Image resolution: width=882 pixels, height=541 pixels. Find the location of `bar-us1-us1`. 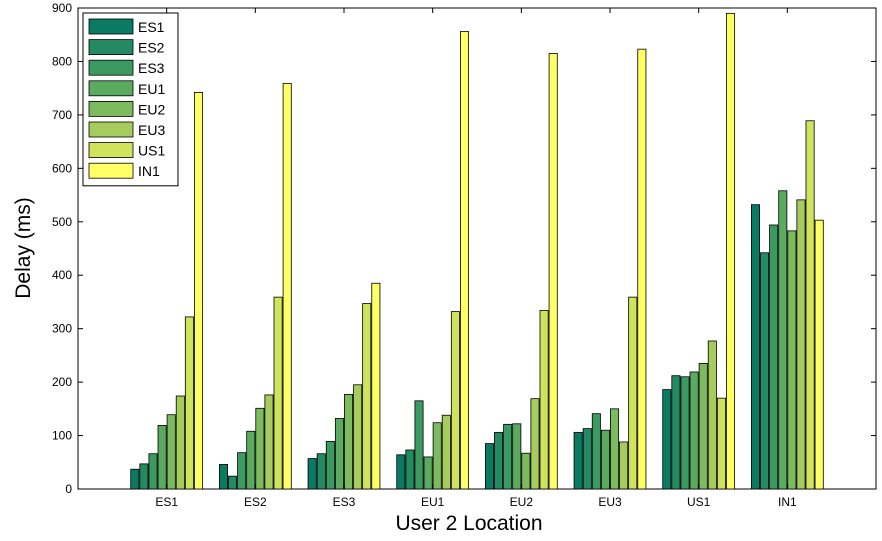

bar-us1-us1 is located at coordinates (721, 443).